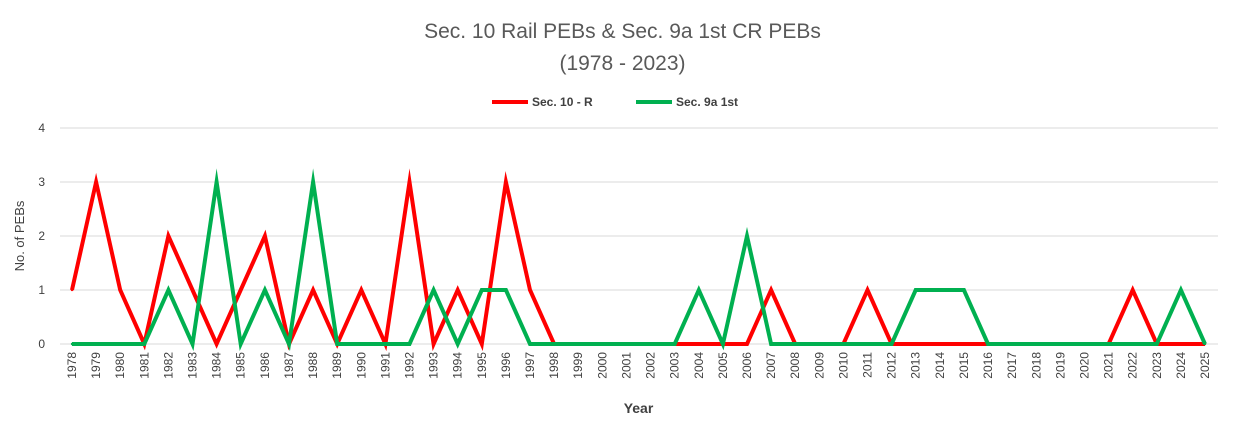 The image size is (1245, 422). What do you see at coordinates (622, 63) in the screenshot?
I see `chart-subtitle: (1978 - 2023)` at bounding box center [622, 63].